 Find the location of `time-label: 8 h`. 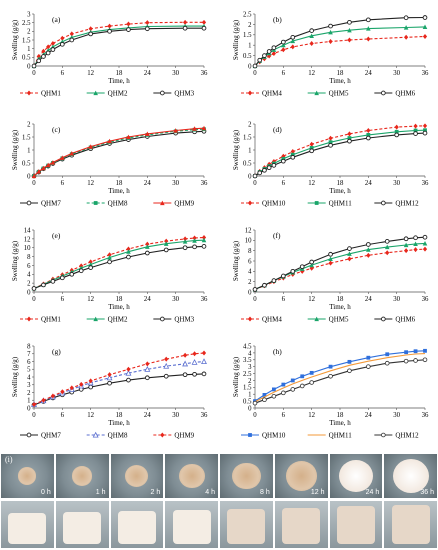

time-label: 8 h is located at coordinates (265, 492).